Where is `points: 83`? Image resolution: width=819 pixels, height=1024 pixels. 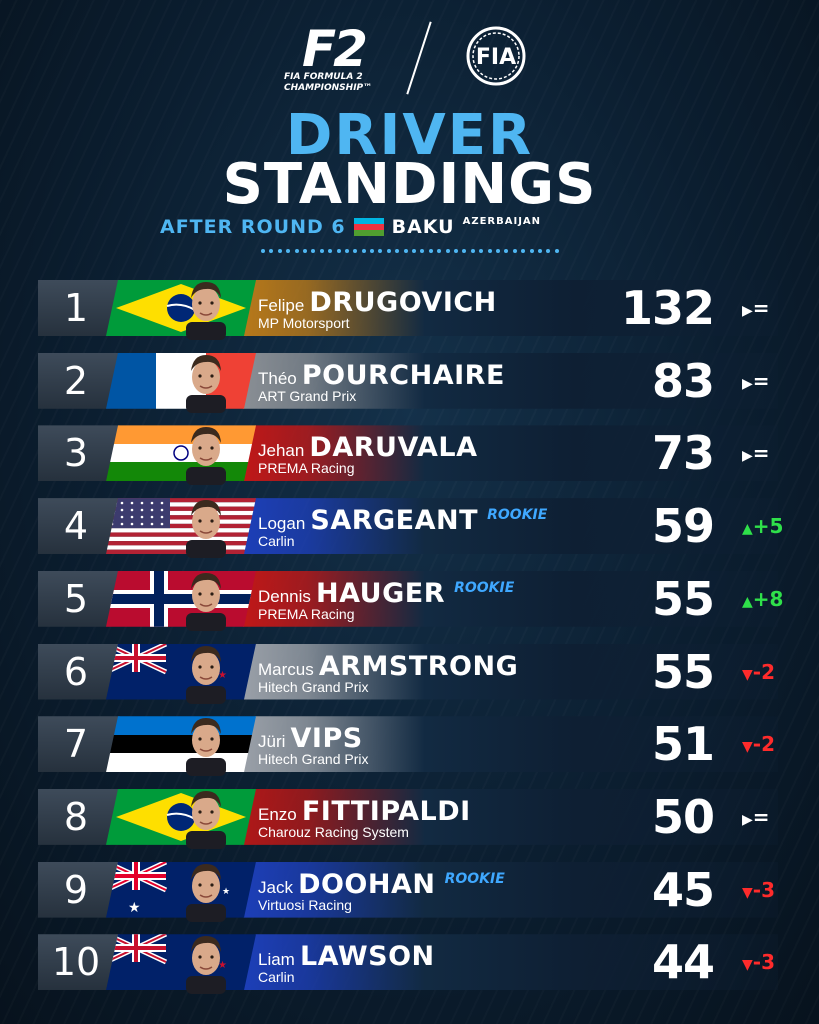 points: 83 is located at coordinates (683, 380).